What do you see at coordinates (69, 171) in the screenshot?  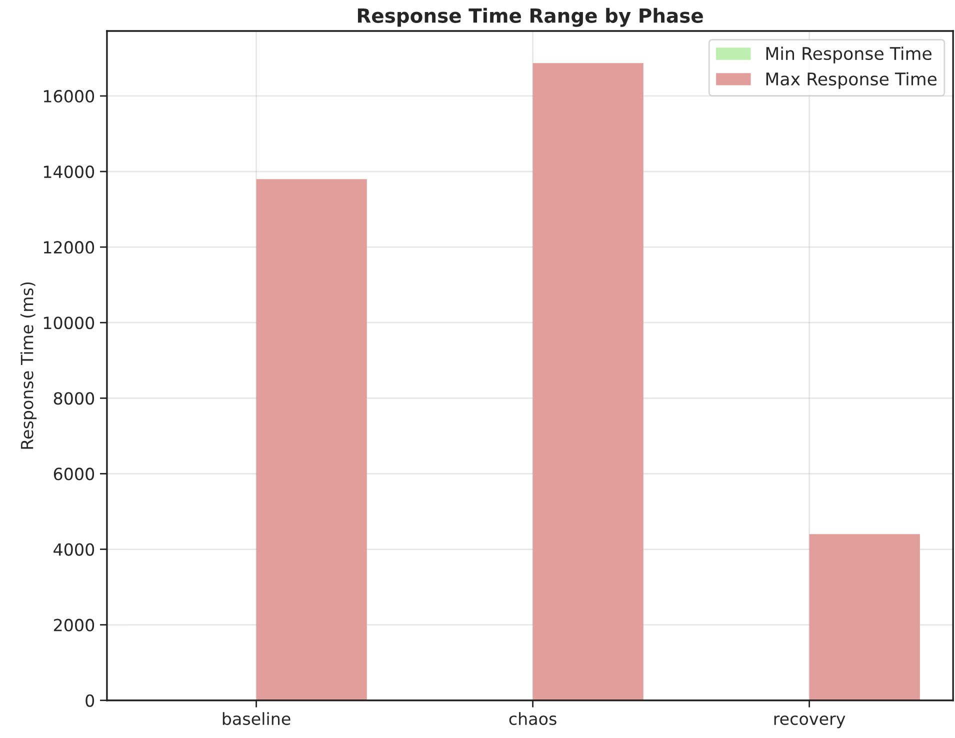 I see `y-tick-label: 14000` at bounding box center [69, 171].